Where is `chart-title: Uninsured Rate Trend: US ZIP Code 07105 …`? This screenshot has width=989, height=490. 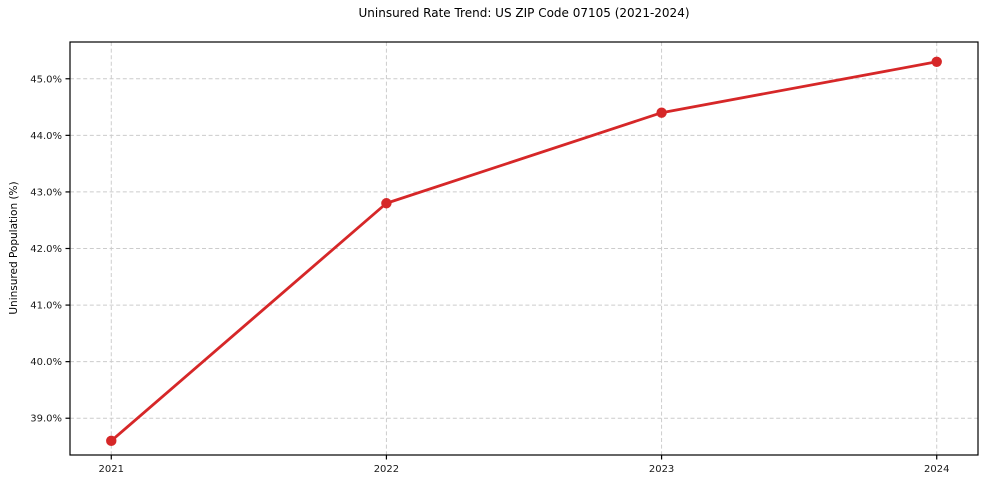
chart-title: Uninsured Rate Trend: US ZIP Code 07105 … is located at coordinates (524, 13).